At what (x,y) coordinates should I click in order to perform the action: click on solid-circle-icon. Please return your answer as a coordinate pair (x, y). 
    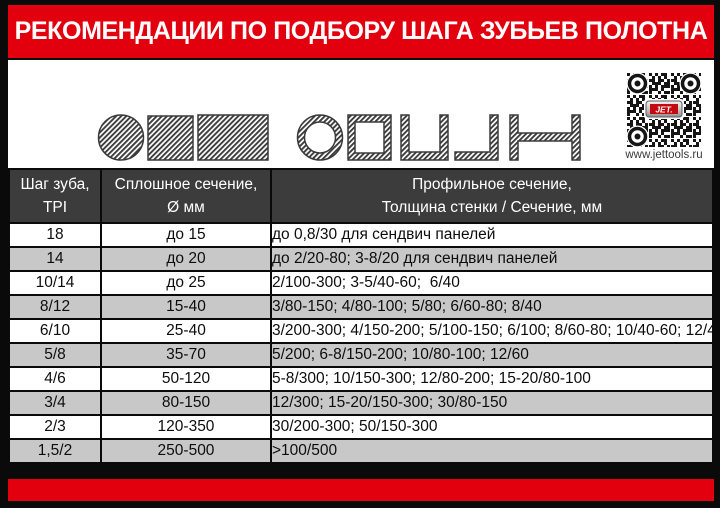
    Looking at the image, I should click on (121, 137).